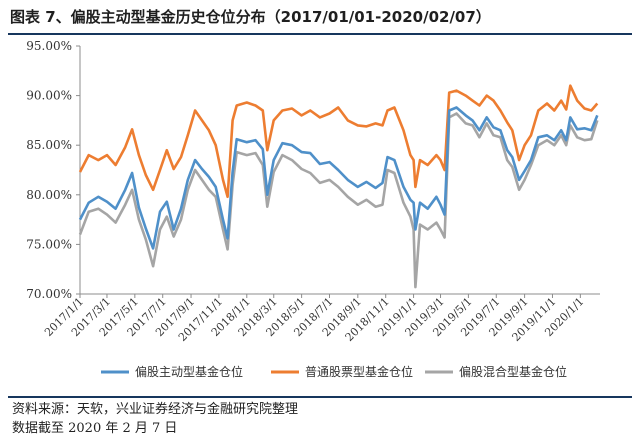  I want to click on legend-label-0: 偏股主动型基金仓位, so click(189, 371).